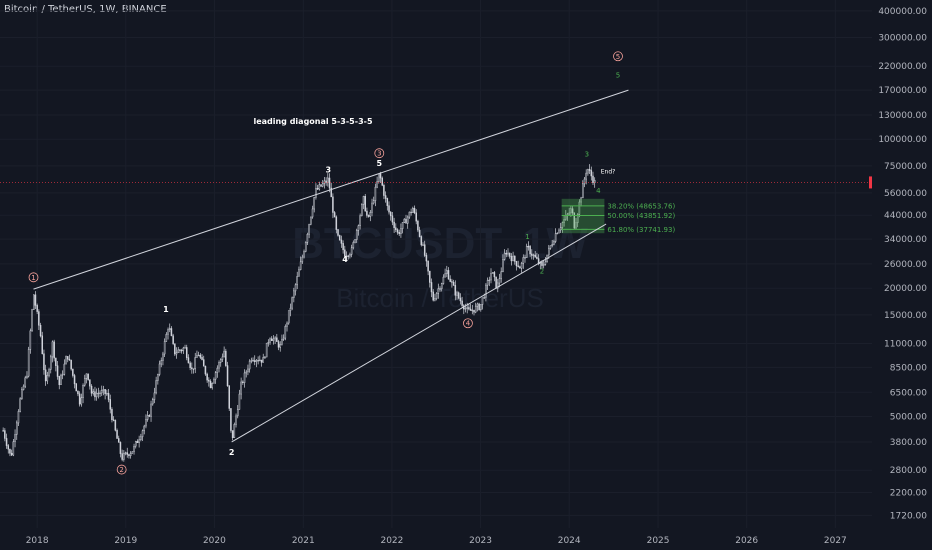 Image resolution: width=932 pixels, height=550 pixels. Describe the element at coordinates (436, 541) in the screenshot. I see `time-axis: 2018 2019 2020 2021 2022 2023 2024 2025 2026 2027` at that location.